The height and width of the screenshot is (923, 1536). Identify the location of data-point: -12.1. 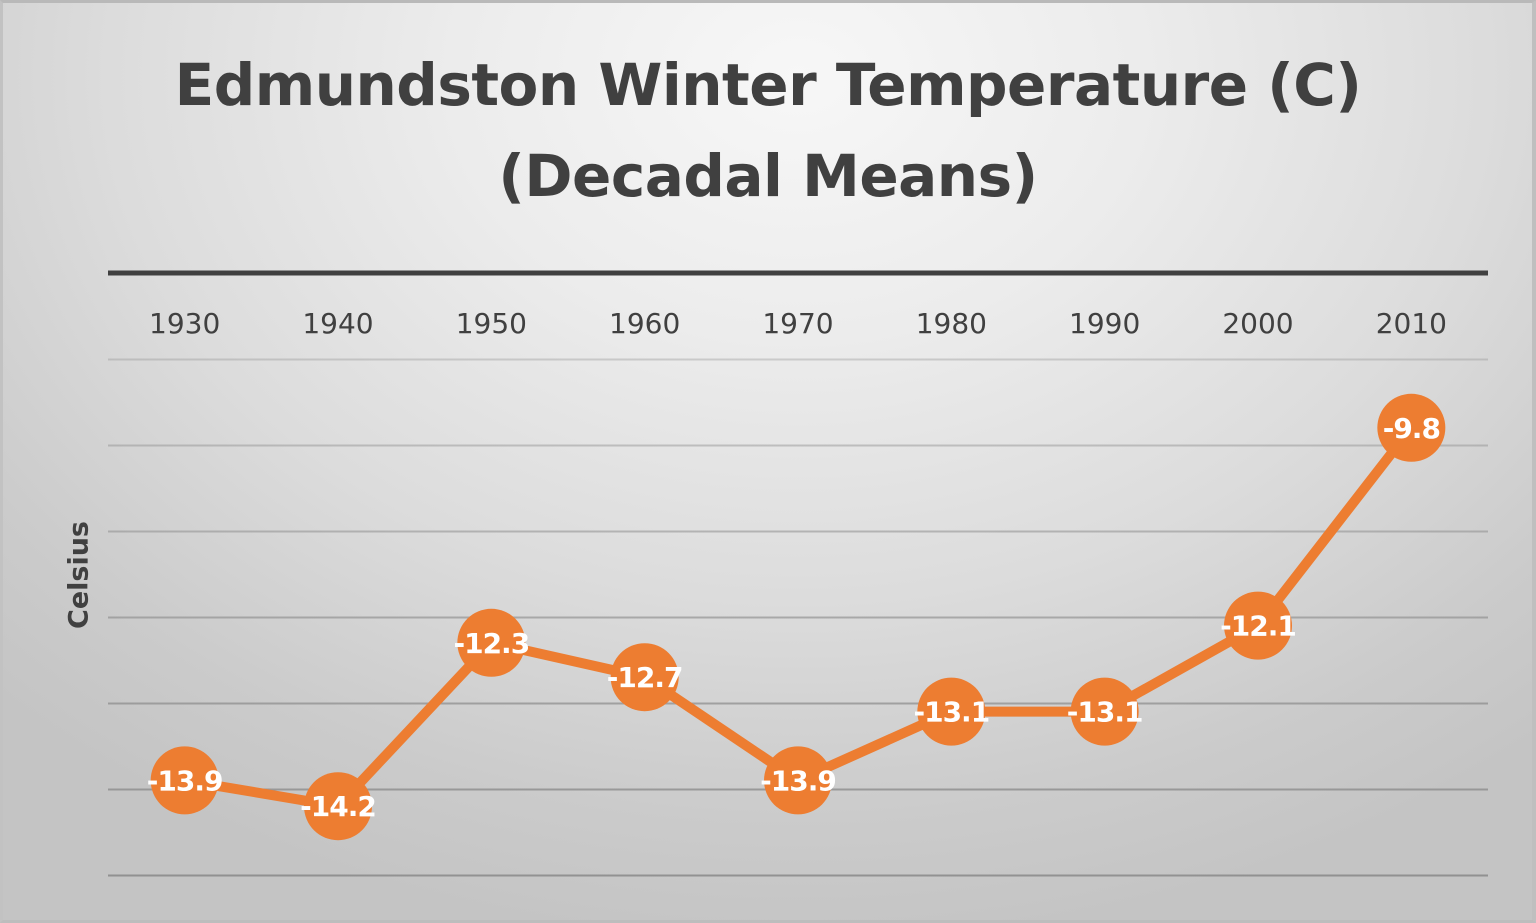
(1258, 625).